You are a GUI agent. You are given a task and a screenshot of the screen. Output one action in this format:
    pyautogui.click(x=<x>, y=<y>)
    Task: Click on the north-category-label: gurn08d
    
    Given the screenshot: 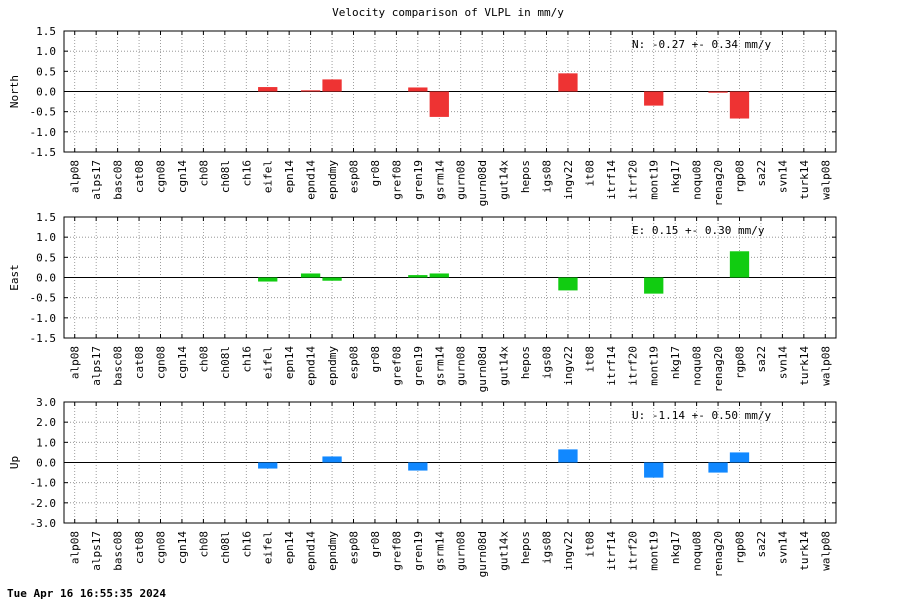 What is the action you would take?
    pyautogui.click(x=482, y=183)
    